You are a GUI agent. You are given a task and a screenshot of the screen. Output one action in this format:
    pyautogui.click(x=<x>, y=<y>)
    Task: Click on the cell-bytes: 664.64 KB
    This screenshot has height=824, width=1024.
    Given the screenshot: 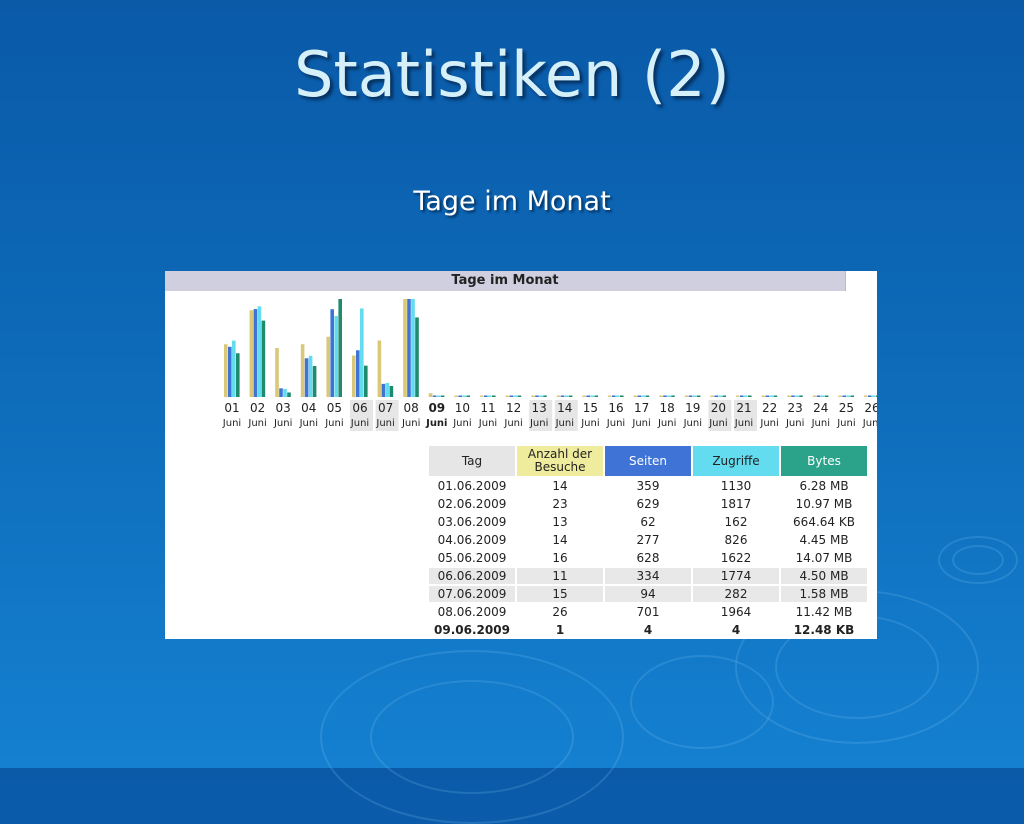 What is the action you would take?
    pyautogui.click(x=824, y=522)
    